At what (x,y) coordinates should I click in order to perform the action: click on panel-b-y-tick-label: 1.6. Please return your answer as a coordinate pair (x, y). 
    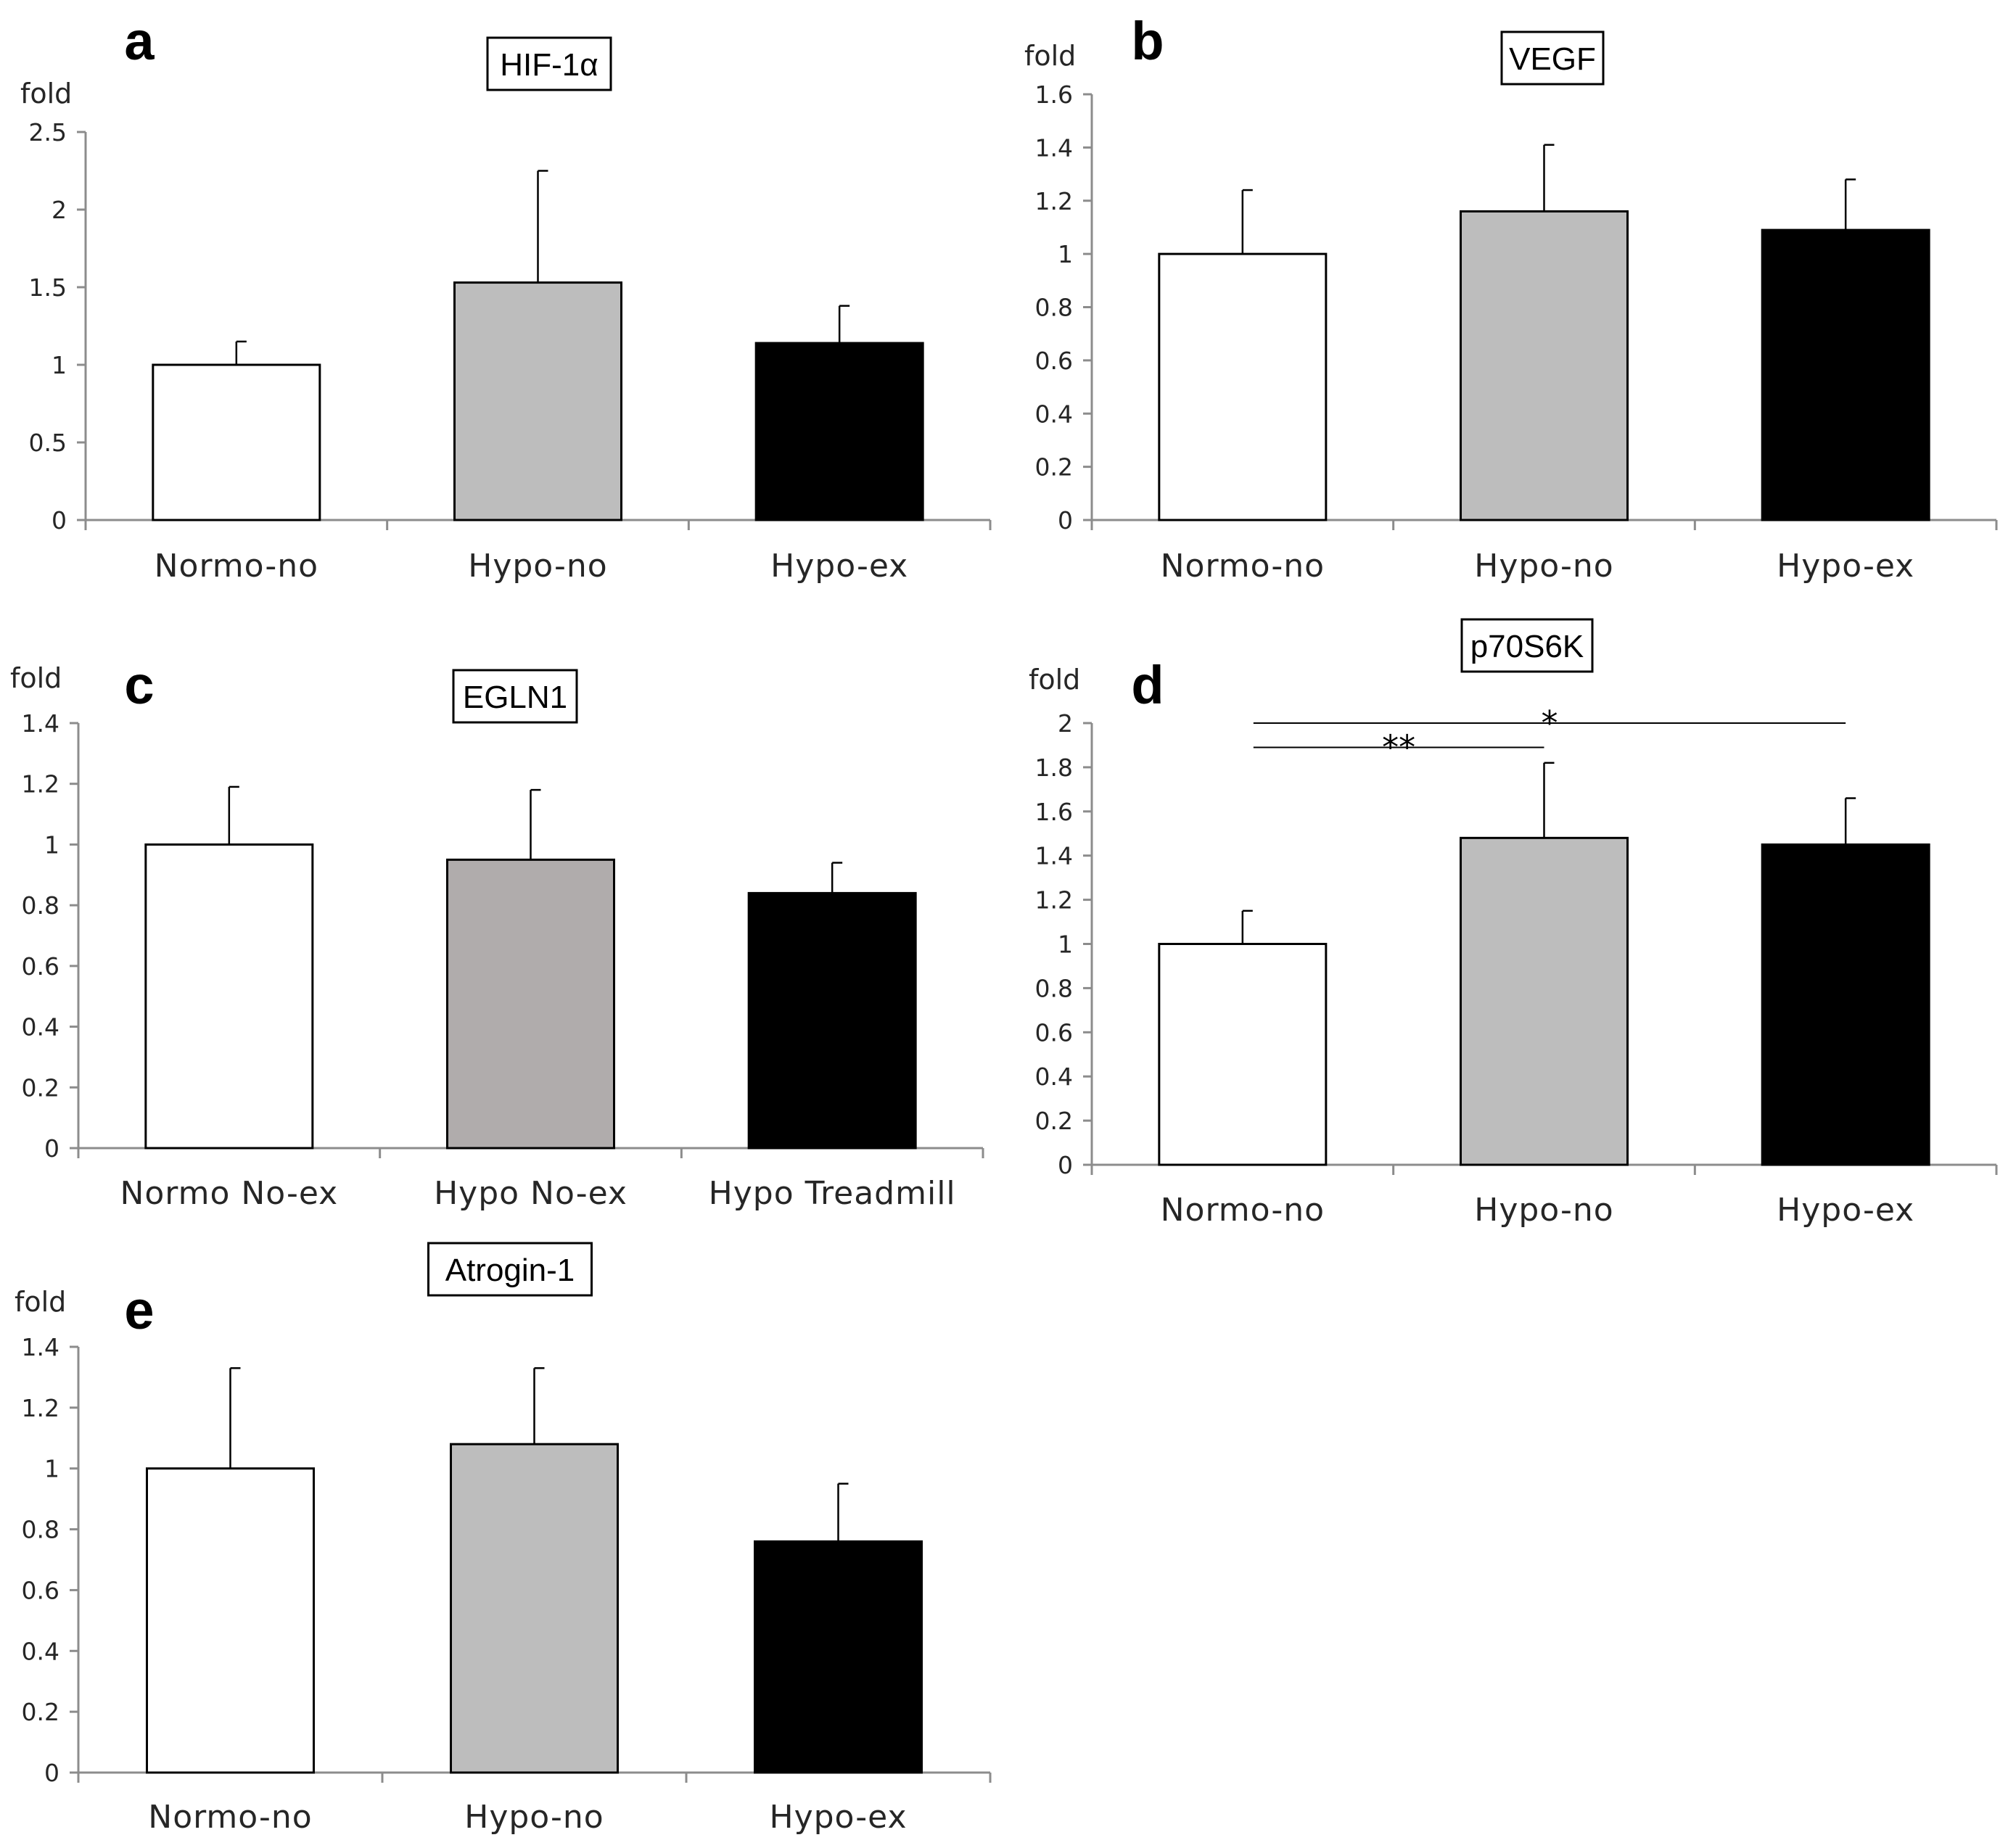
    Looking at the image, I should click on (1054, 95).